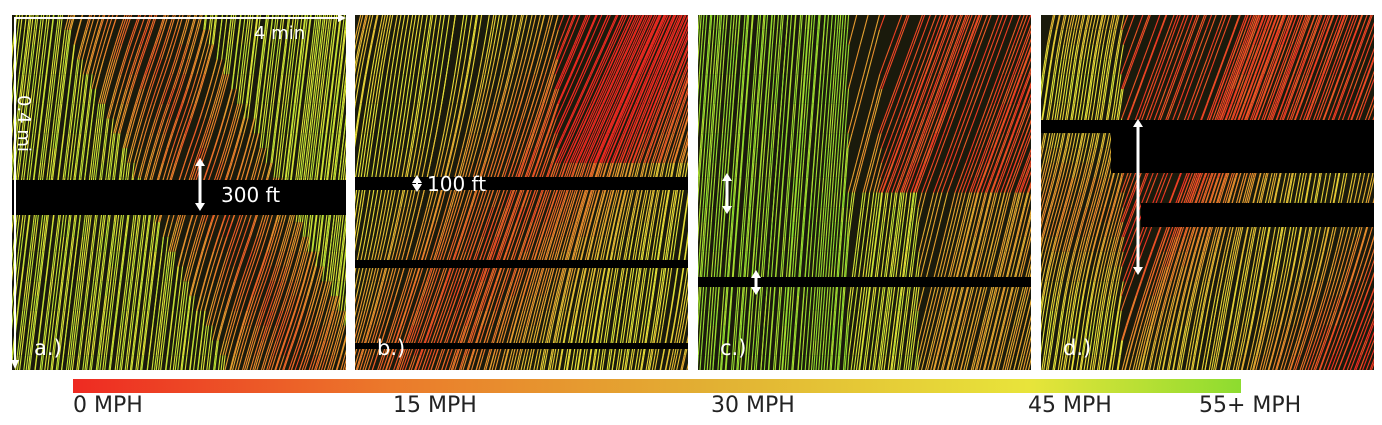 The width and height of the screenshot is (1382, 425). What do you see at coordinates (657, 386) in the screenshot?
I see `speed-colorbar` at bounding box center [657, 386].